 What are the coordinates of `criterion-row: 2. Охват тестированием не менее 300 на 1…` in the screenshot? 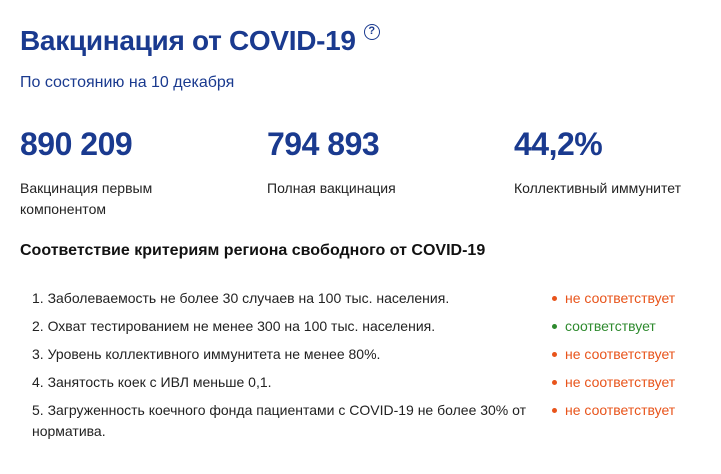 It's located at (367, 326).